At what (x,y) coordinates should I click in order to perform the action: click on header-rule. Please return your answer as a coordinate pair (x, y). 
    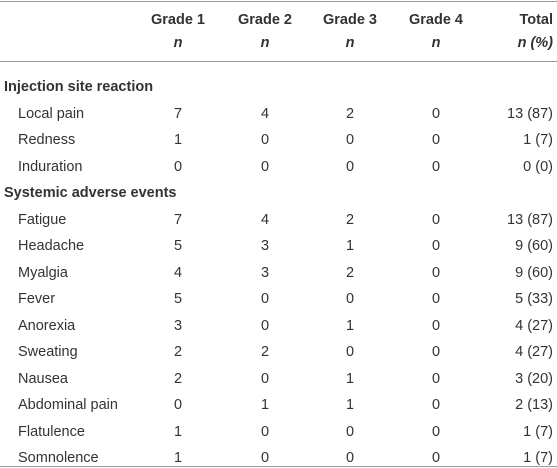
    Looking at the image, I should click on (278, 61).